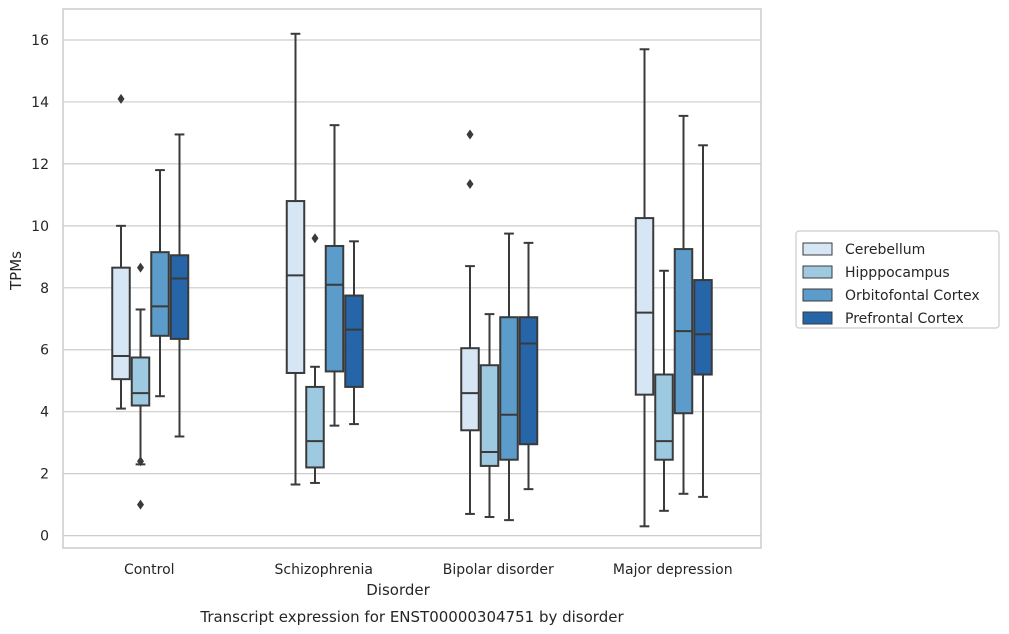 Image resolution: width=1009 pixels, height=634 pixels. I want to click on y-tick-label: 10, so click(40, 227).